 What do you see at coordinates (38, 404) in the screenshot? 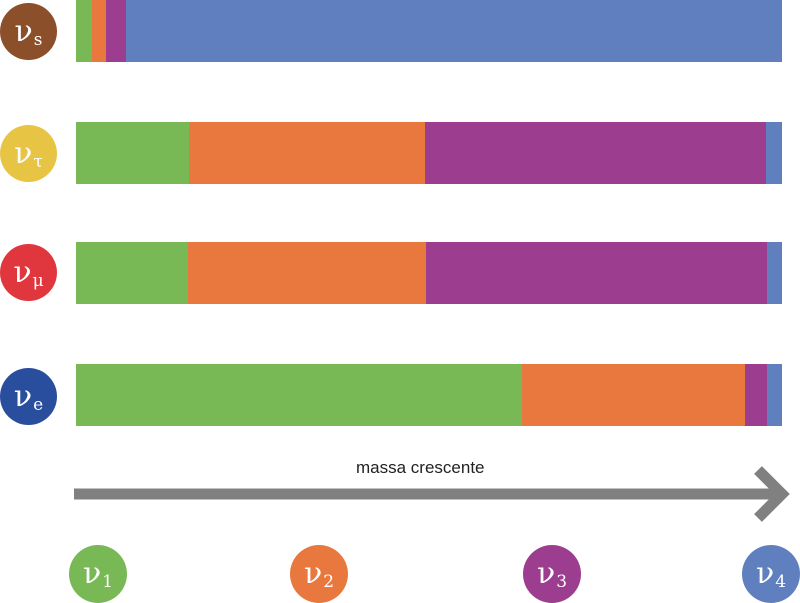
I see `flavor-subscript: e` at bounding box center [38, 404].